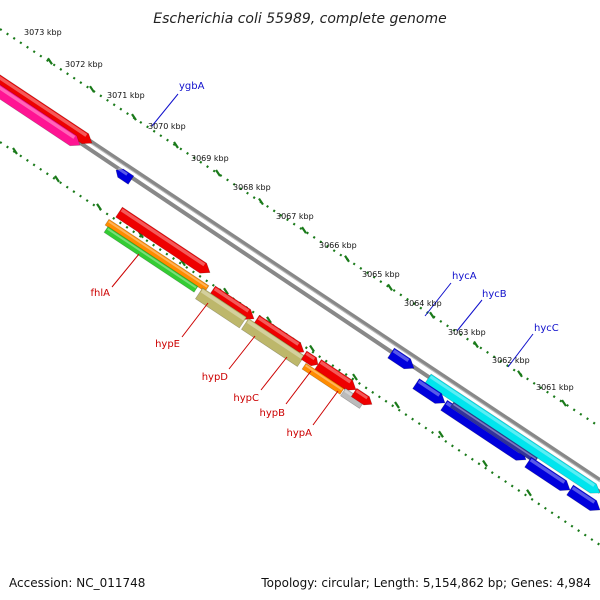 Image resolution: width=600 pixels, height=600 pixels. I want to click on leader-hycB, so click(469, 315).